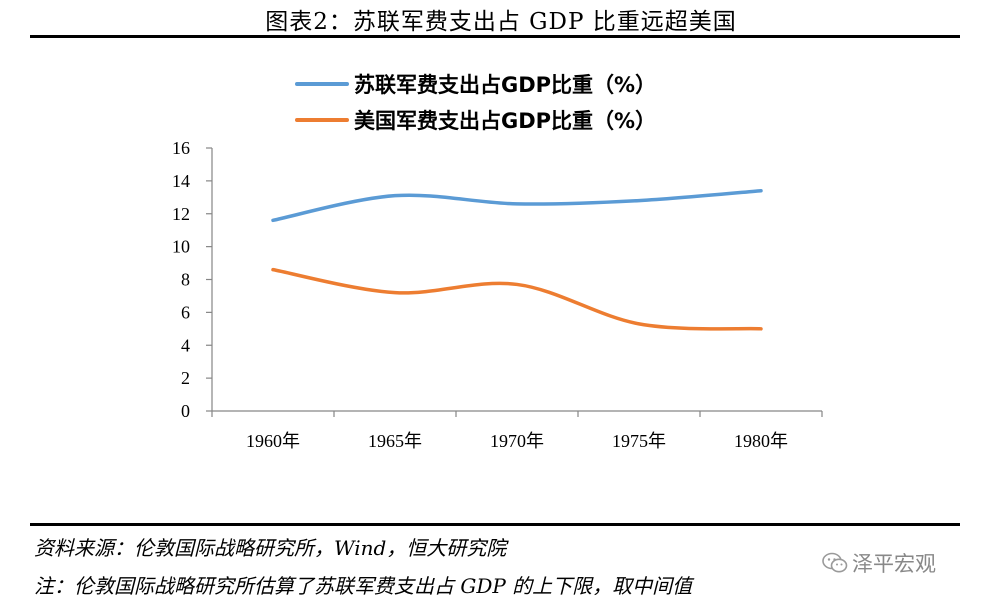  What do you see at coordinates (185, 345) in the screenshot?
I see `y-tick-label: 4` at bounding box center [185, 345].